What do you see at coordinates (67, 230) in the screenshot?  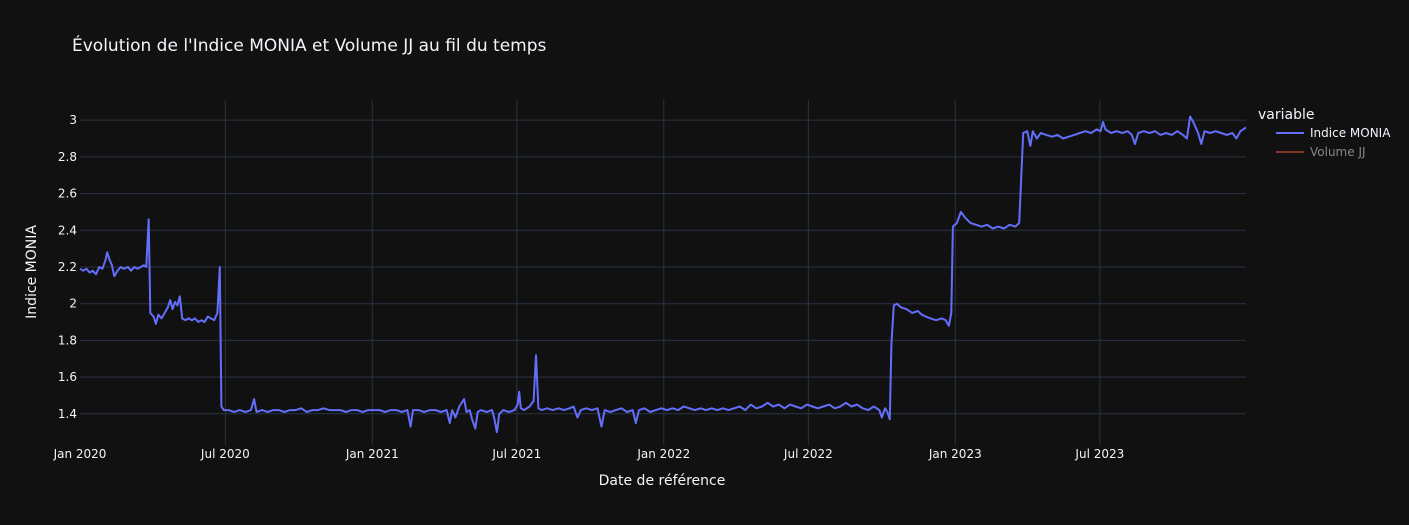 I see `y-tick-label: 2.4` at bounding box center [67, 230].